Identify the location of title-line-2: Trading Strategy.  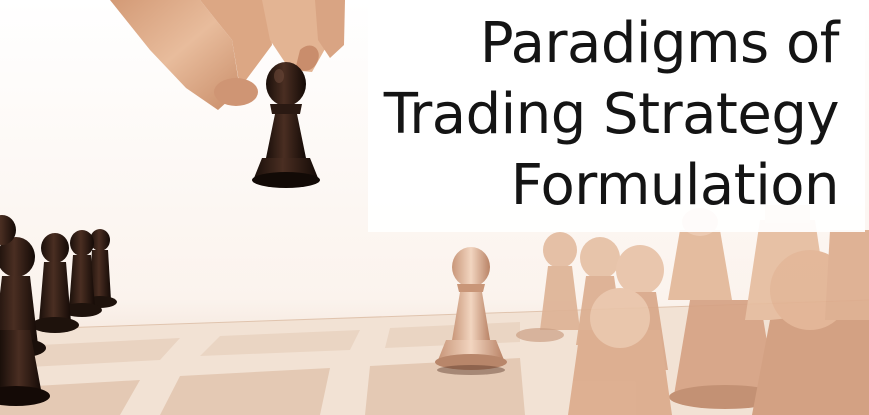
(611, 114).